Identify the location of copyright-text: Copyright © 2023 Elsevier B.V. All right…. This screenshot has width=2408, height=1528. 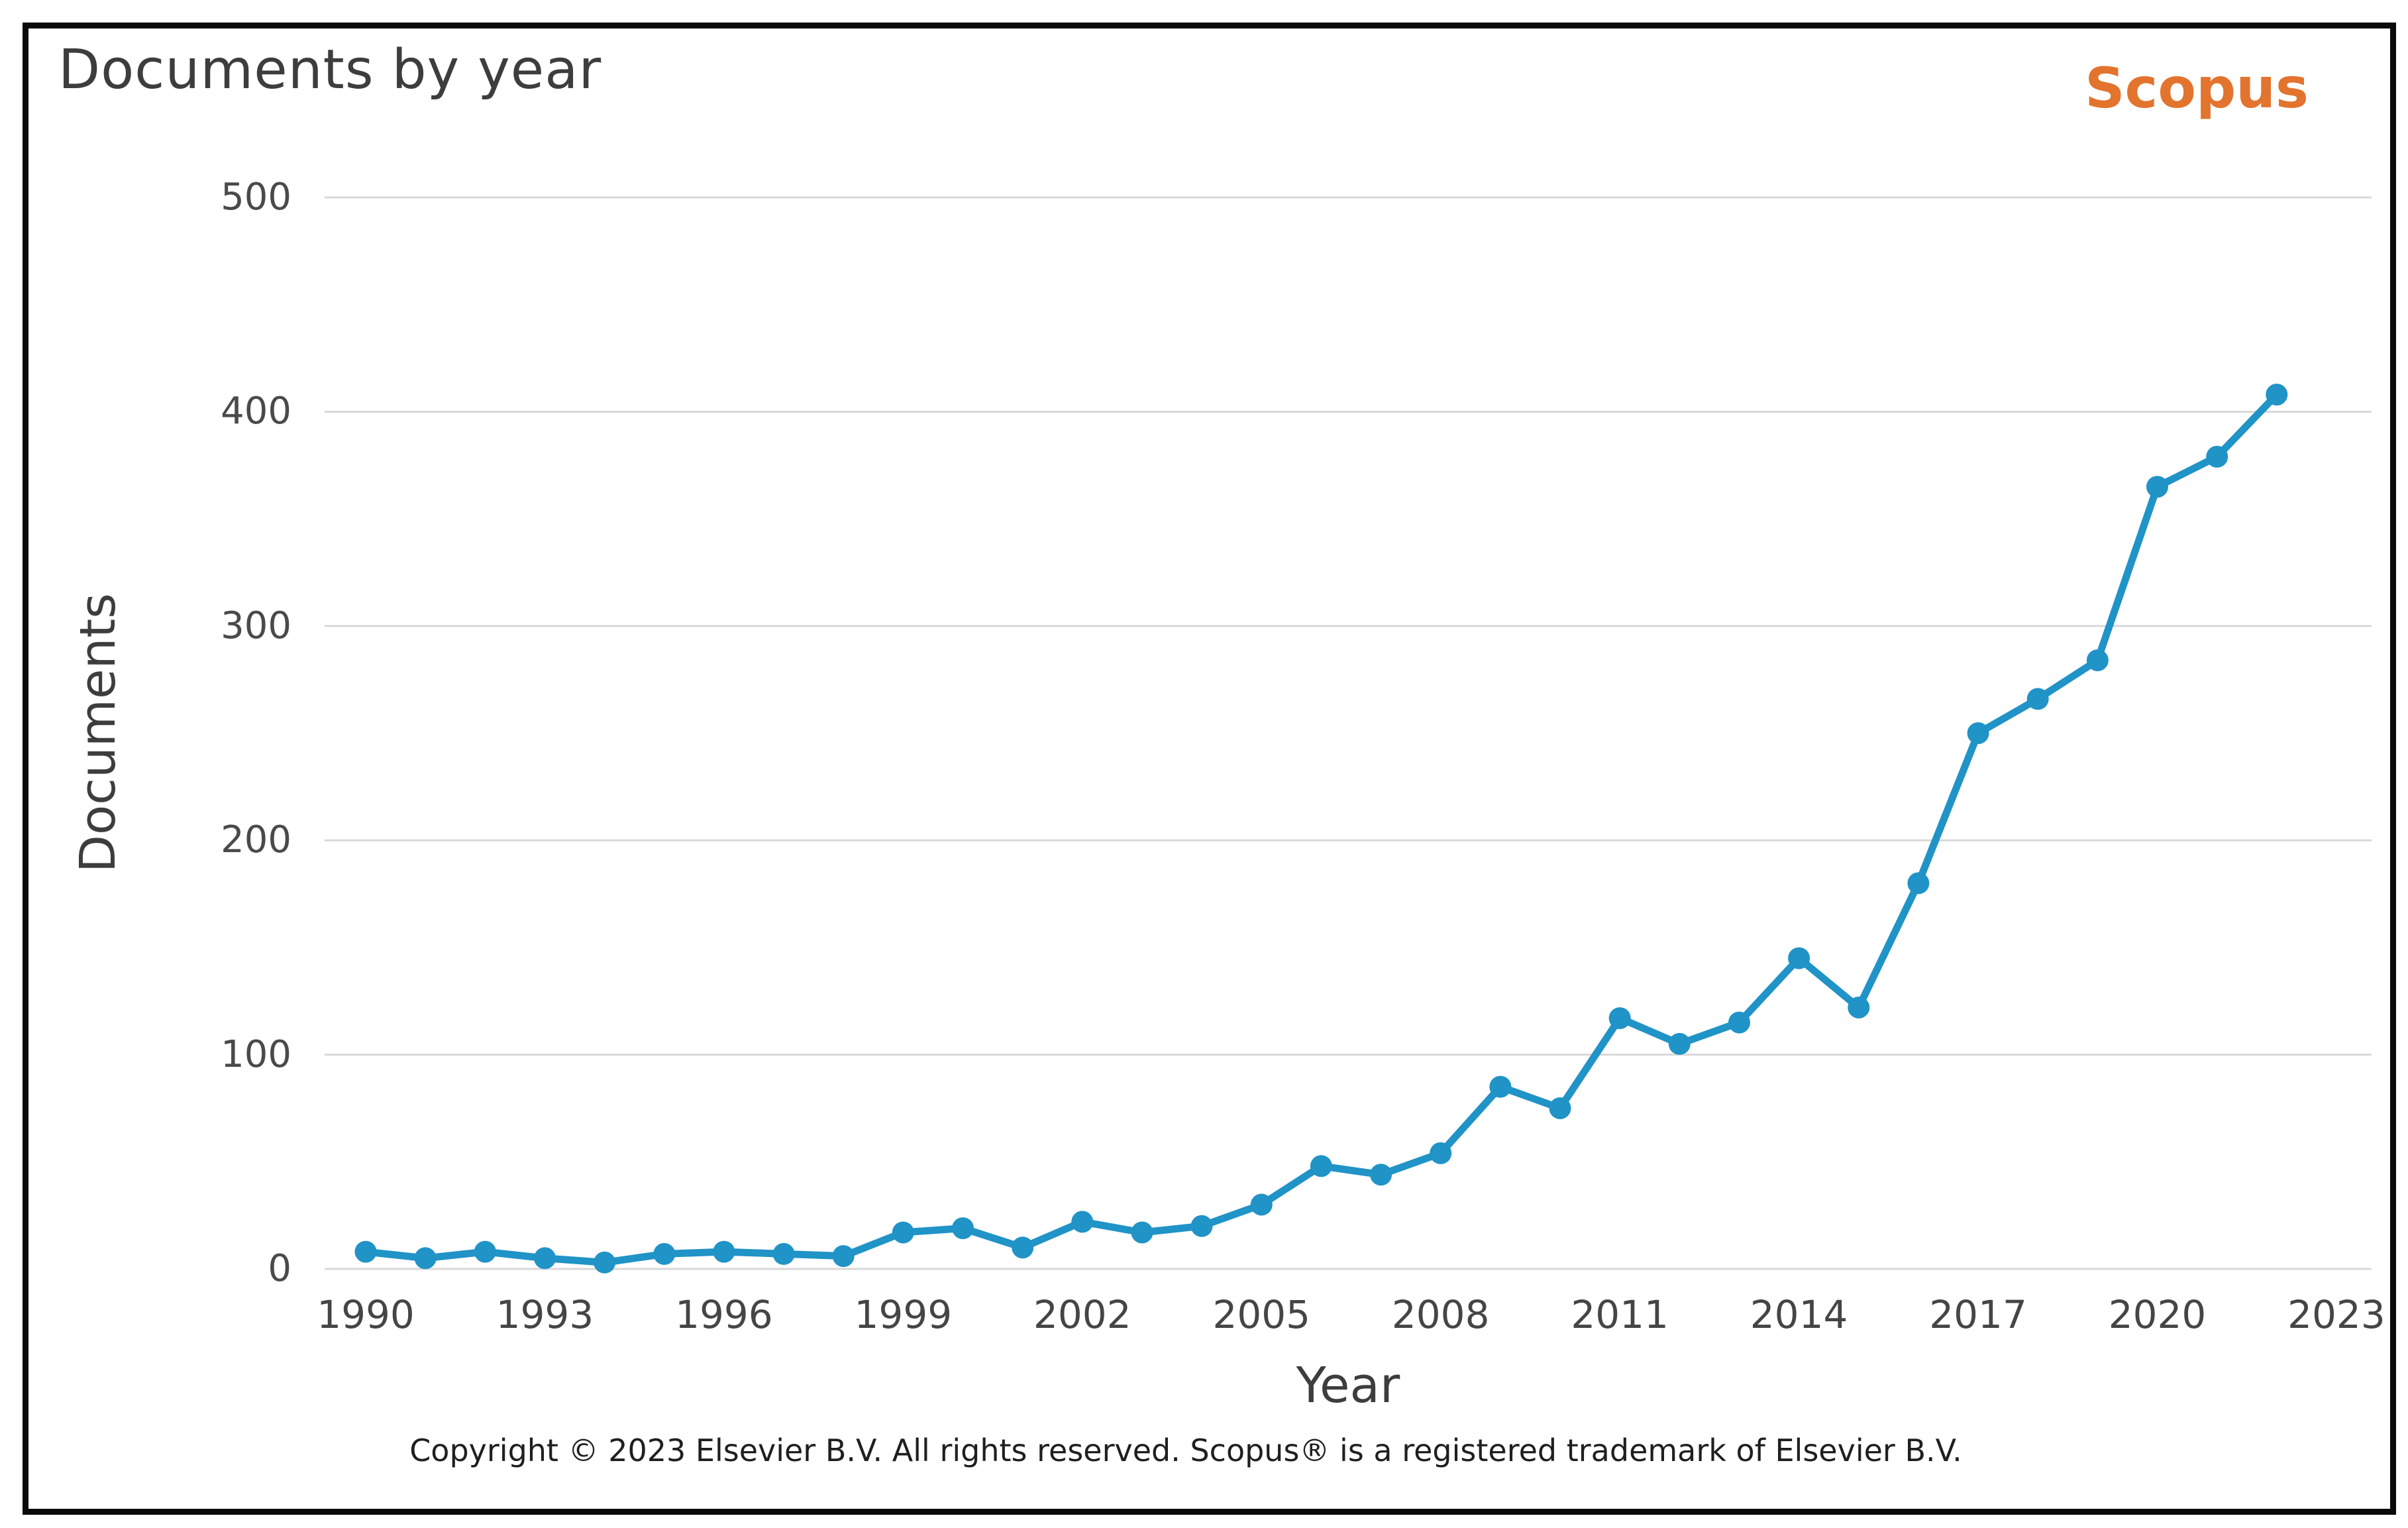
(1185, 1451).